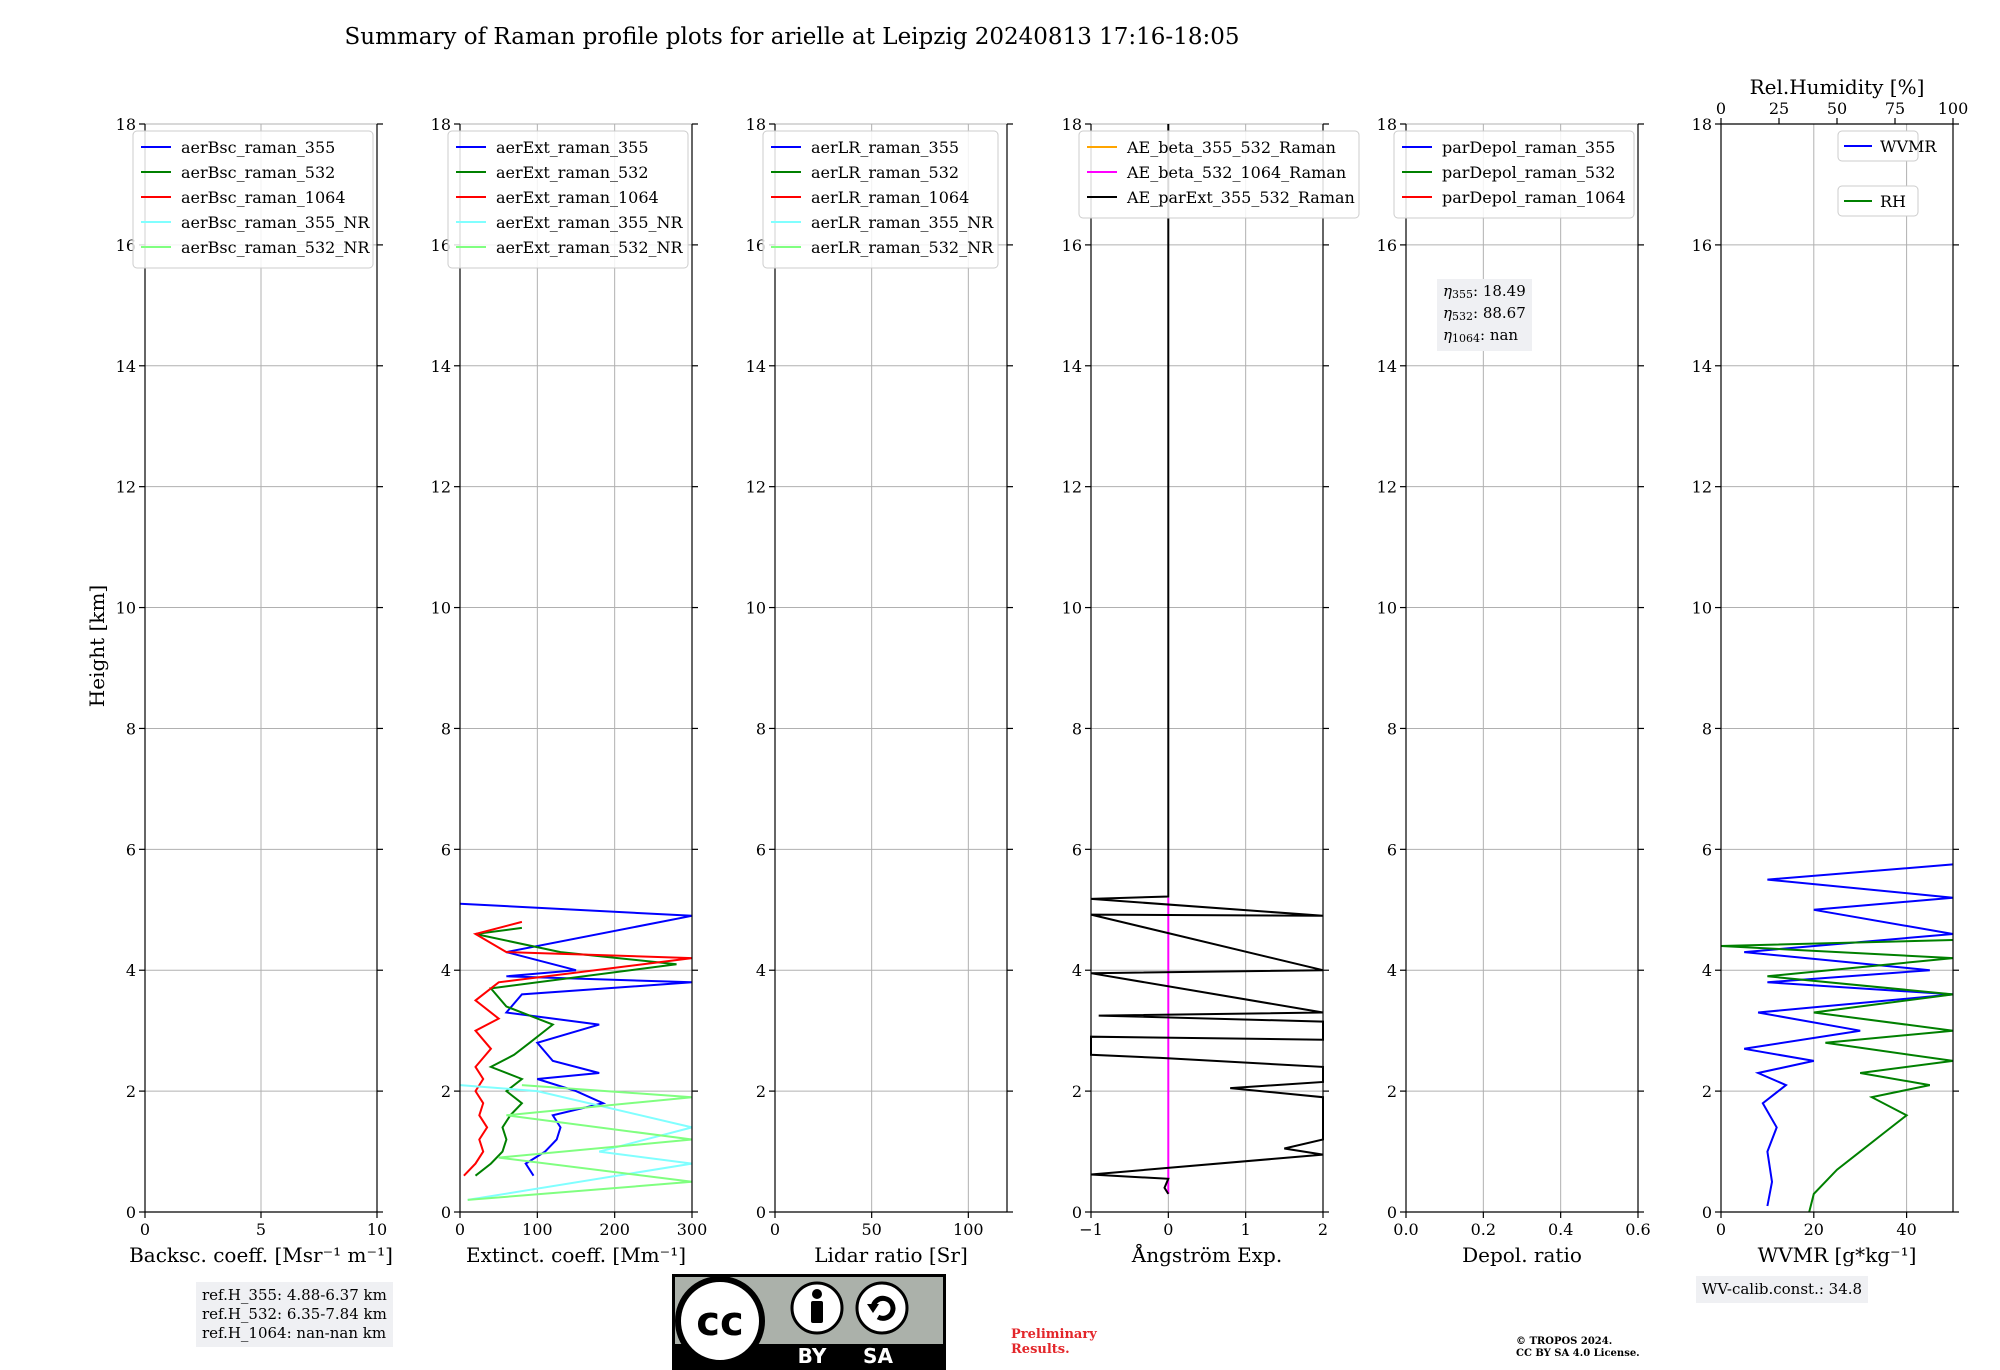  I want to click on legend-entry: aerBsc_raman_532, so click(258, 172).